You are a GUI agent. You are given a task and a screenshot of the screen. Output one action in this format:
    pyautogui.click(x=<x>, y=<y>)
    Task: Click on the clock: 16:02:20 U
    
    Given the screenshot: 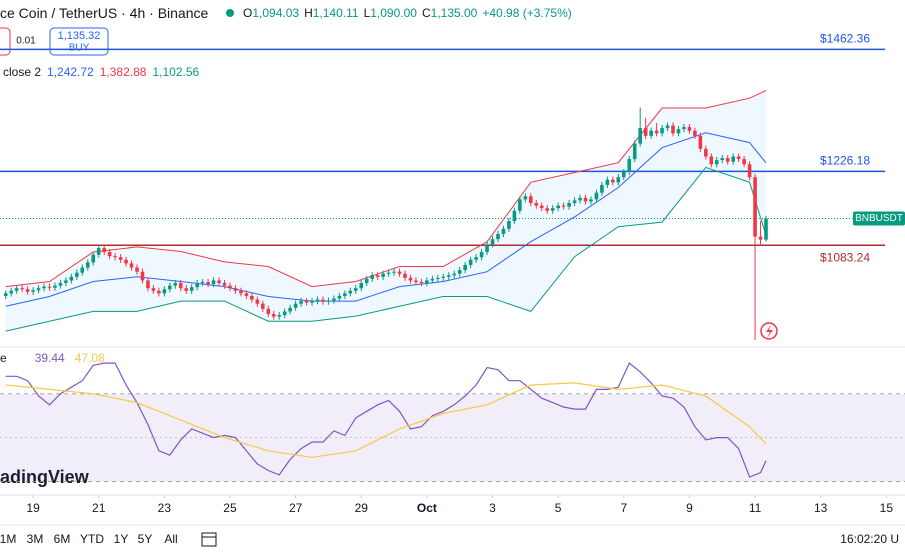 What is the action you would take?
    pyautogui.click(x=869, y=539)
    